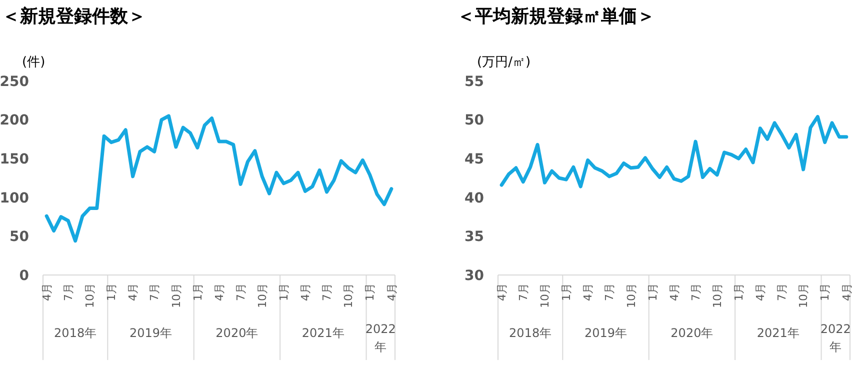 This screenshot has width=864, height=371. I want to click on y-tick-label: 30, so click(474, 276).